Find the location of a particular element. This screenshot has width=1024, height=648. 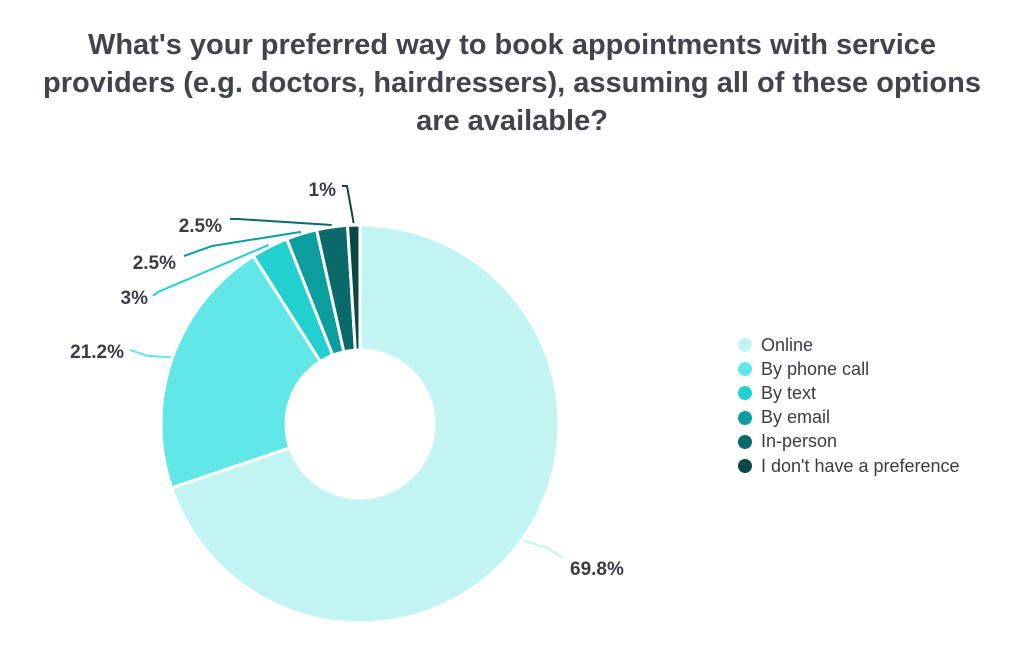

legend-item-by-text: By text is located at coordinates (849, 393).